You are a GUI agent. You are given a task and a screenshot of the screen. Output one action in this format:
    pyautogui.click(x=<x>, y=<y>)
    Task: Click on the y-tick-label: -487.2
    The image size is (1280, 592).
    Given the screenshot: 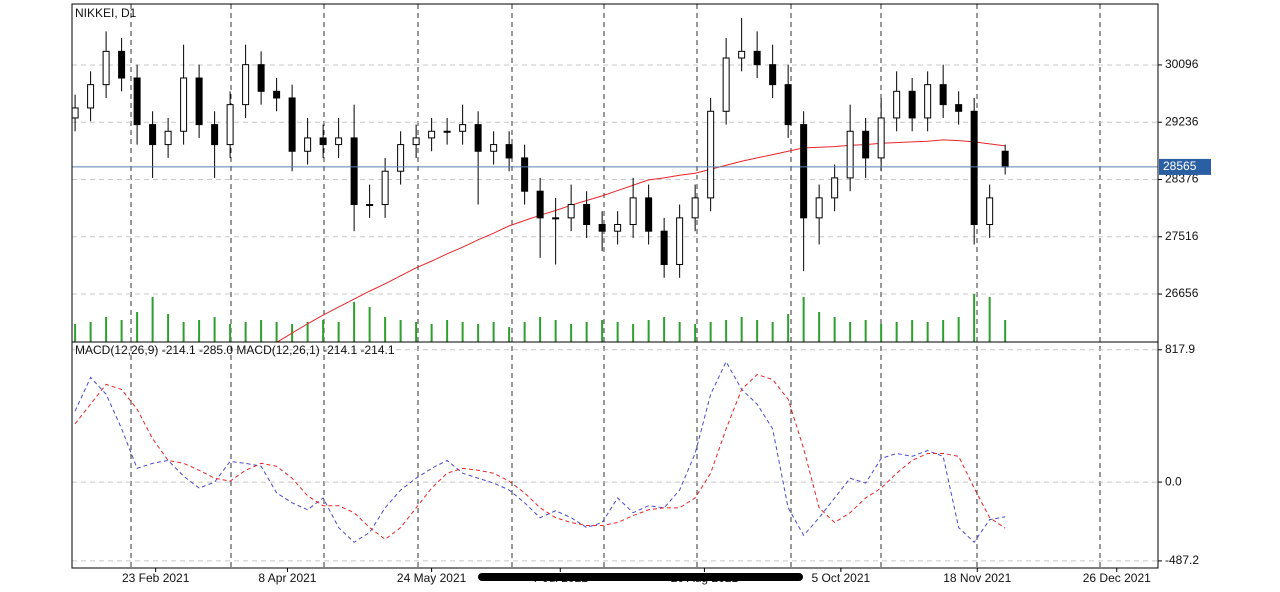 What is the action you would take?
    pyautogui.click(x=1182, y=560)
    